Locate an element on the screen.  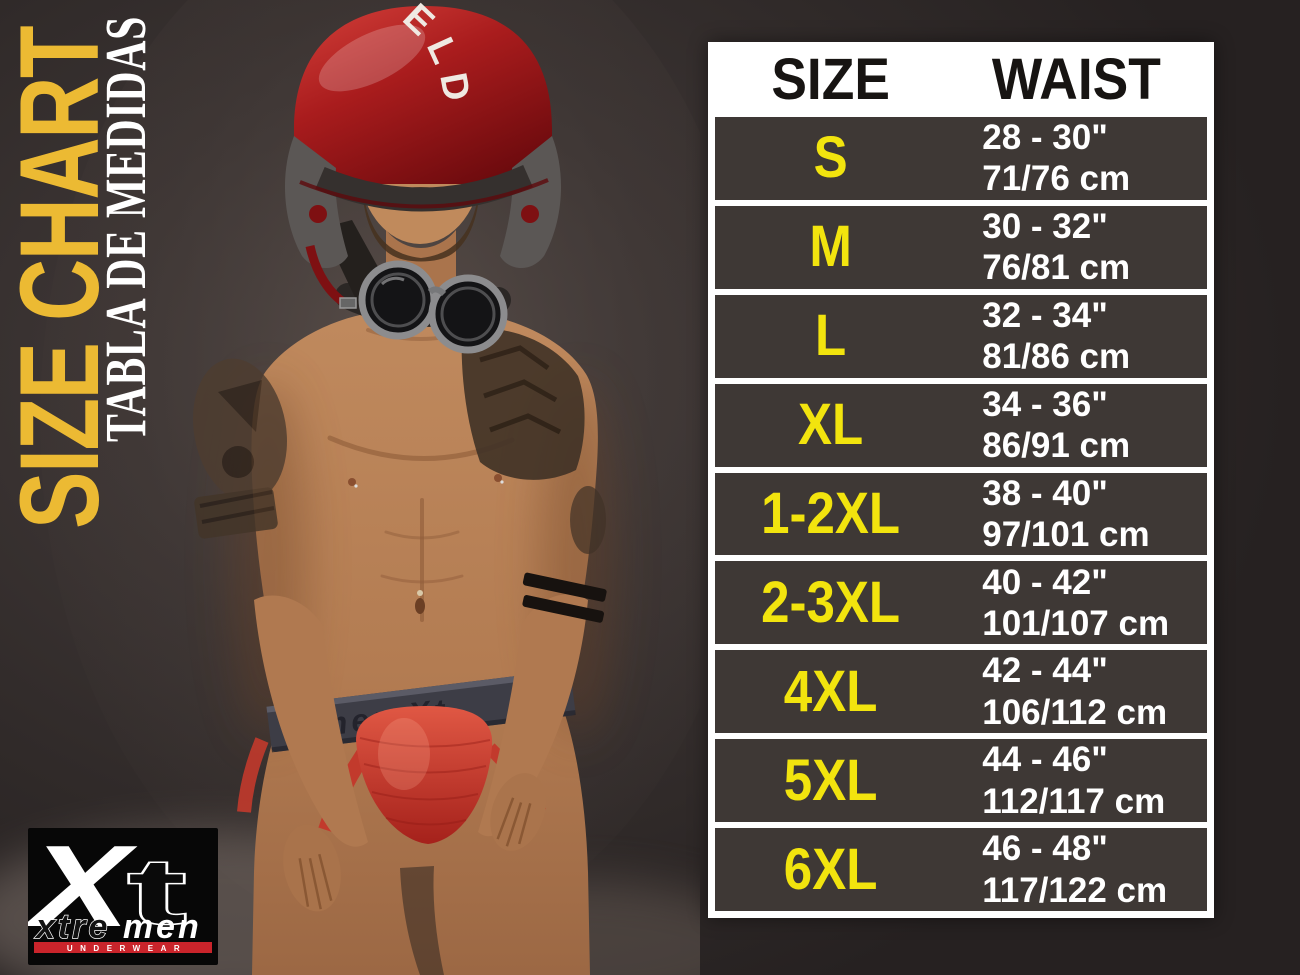
size-row-5xl: 5XL 44 - 46" 112/117 cm is located at coordinates (961, 781).